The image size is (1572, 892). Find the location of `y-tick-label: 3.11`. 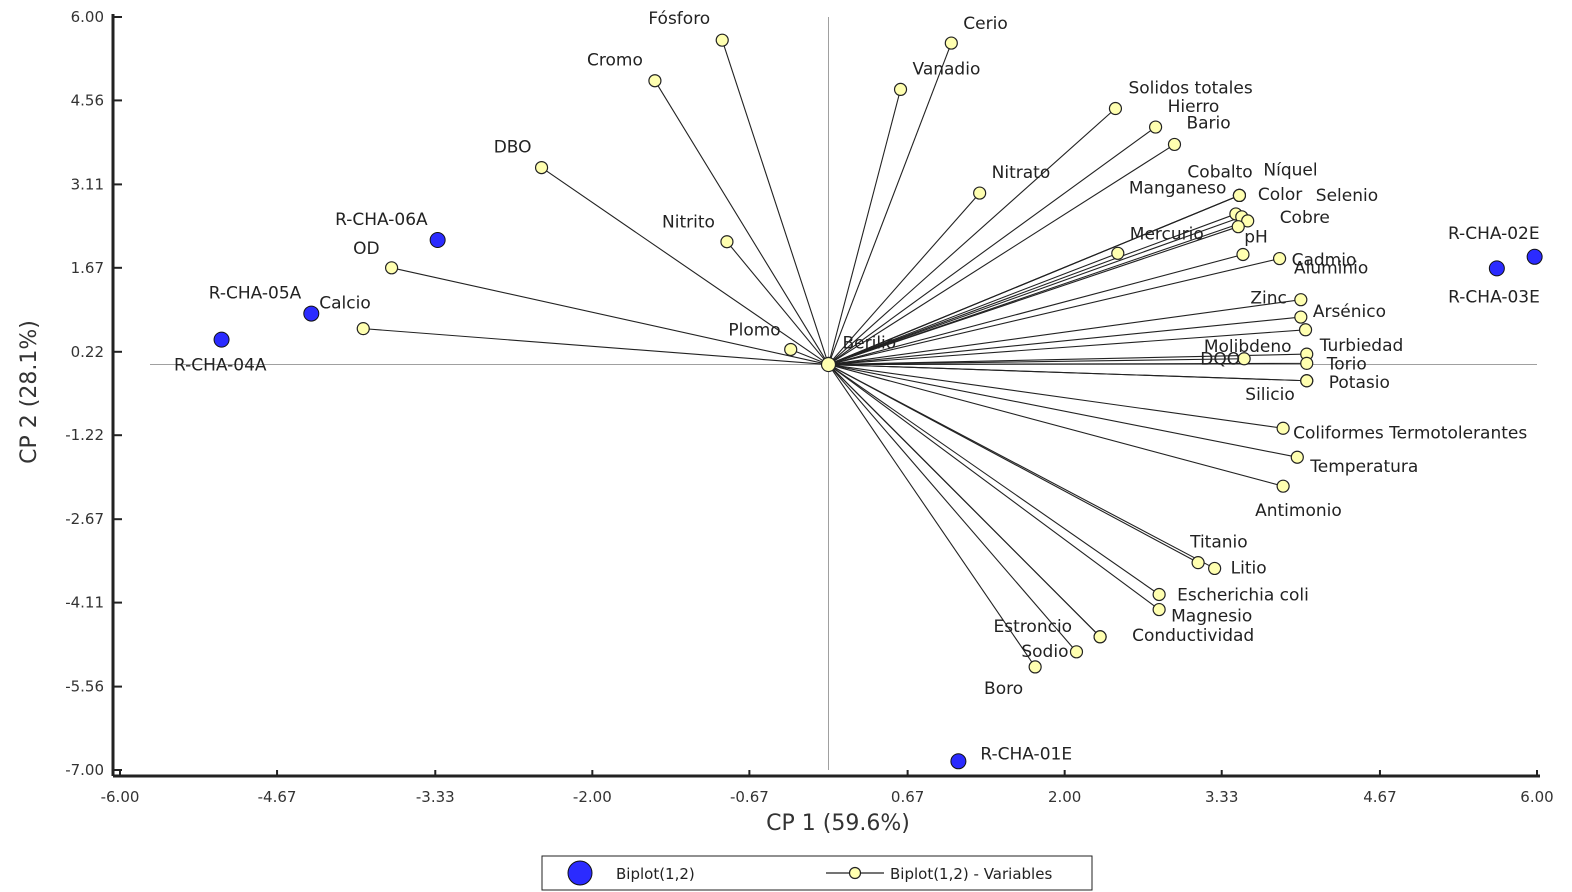

y-tick-label: 3.11 is located at coordinates (87, 184).